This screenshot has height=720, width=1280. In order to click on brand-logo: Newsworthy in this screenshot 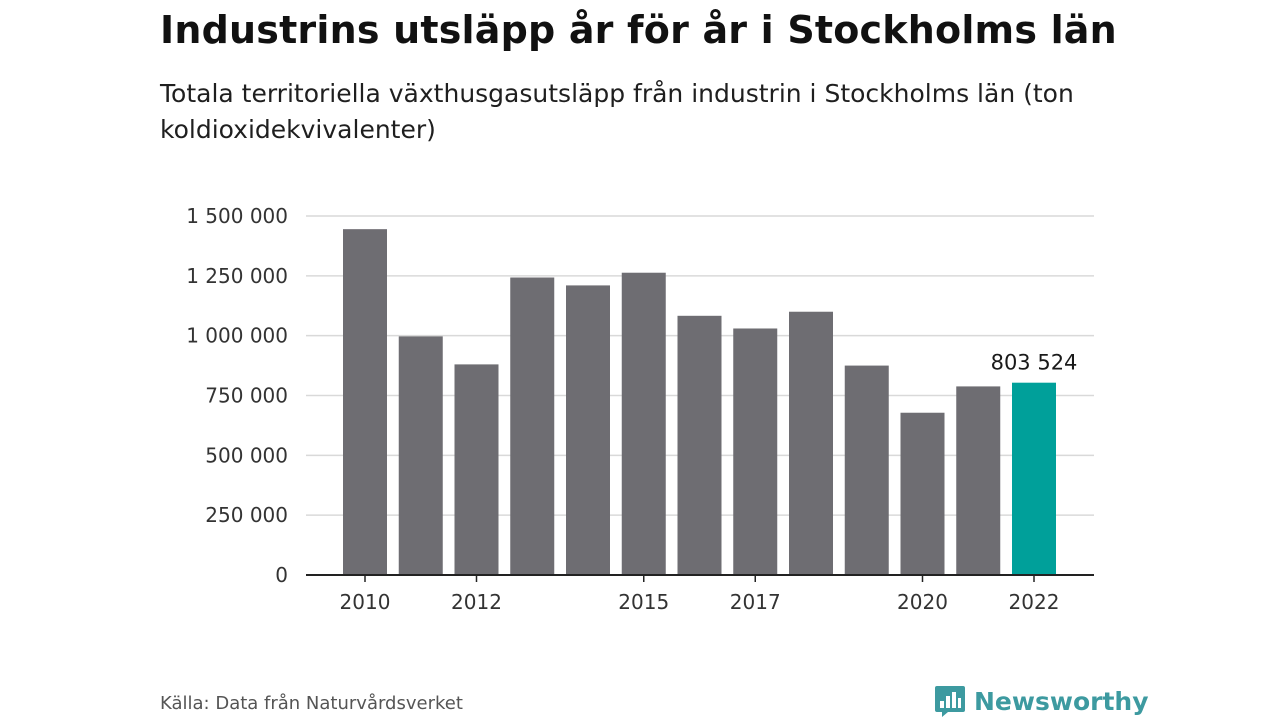, I will do `click(1041, 701)`.